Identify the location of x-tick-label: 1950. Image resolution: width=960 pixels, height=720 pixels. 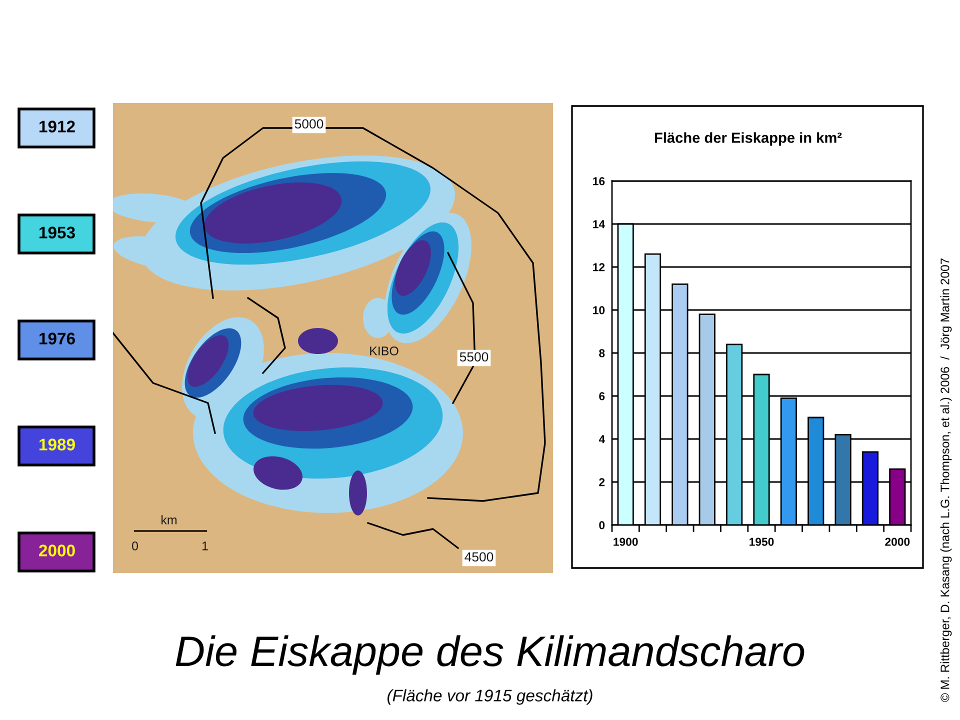
(762, 542).